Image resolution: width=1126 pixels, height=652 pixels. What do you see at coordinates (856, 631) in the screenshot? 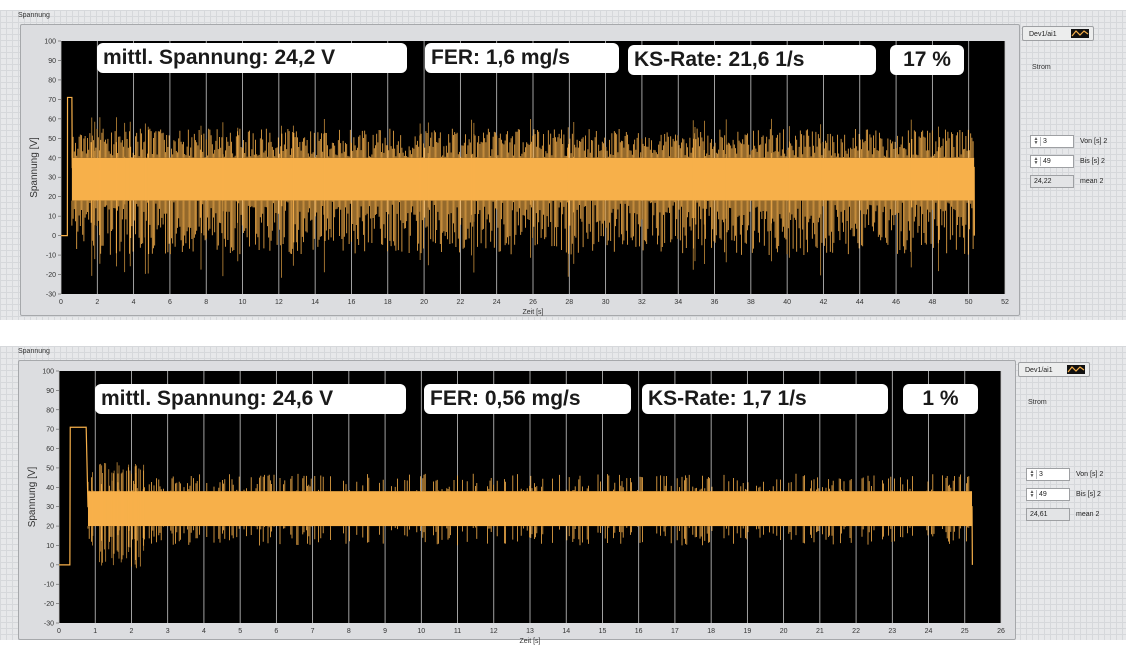
I see `x-tick-label: 22` at bounding box center [856, 631].